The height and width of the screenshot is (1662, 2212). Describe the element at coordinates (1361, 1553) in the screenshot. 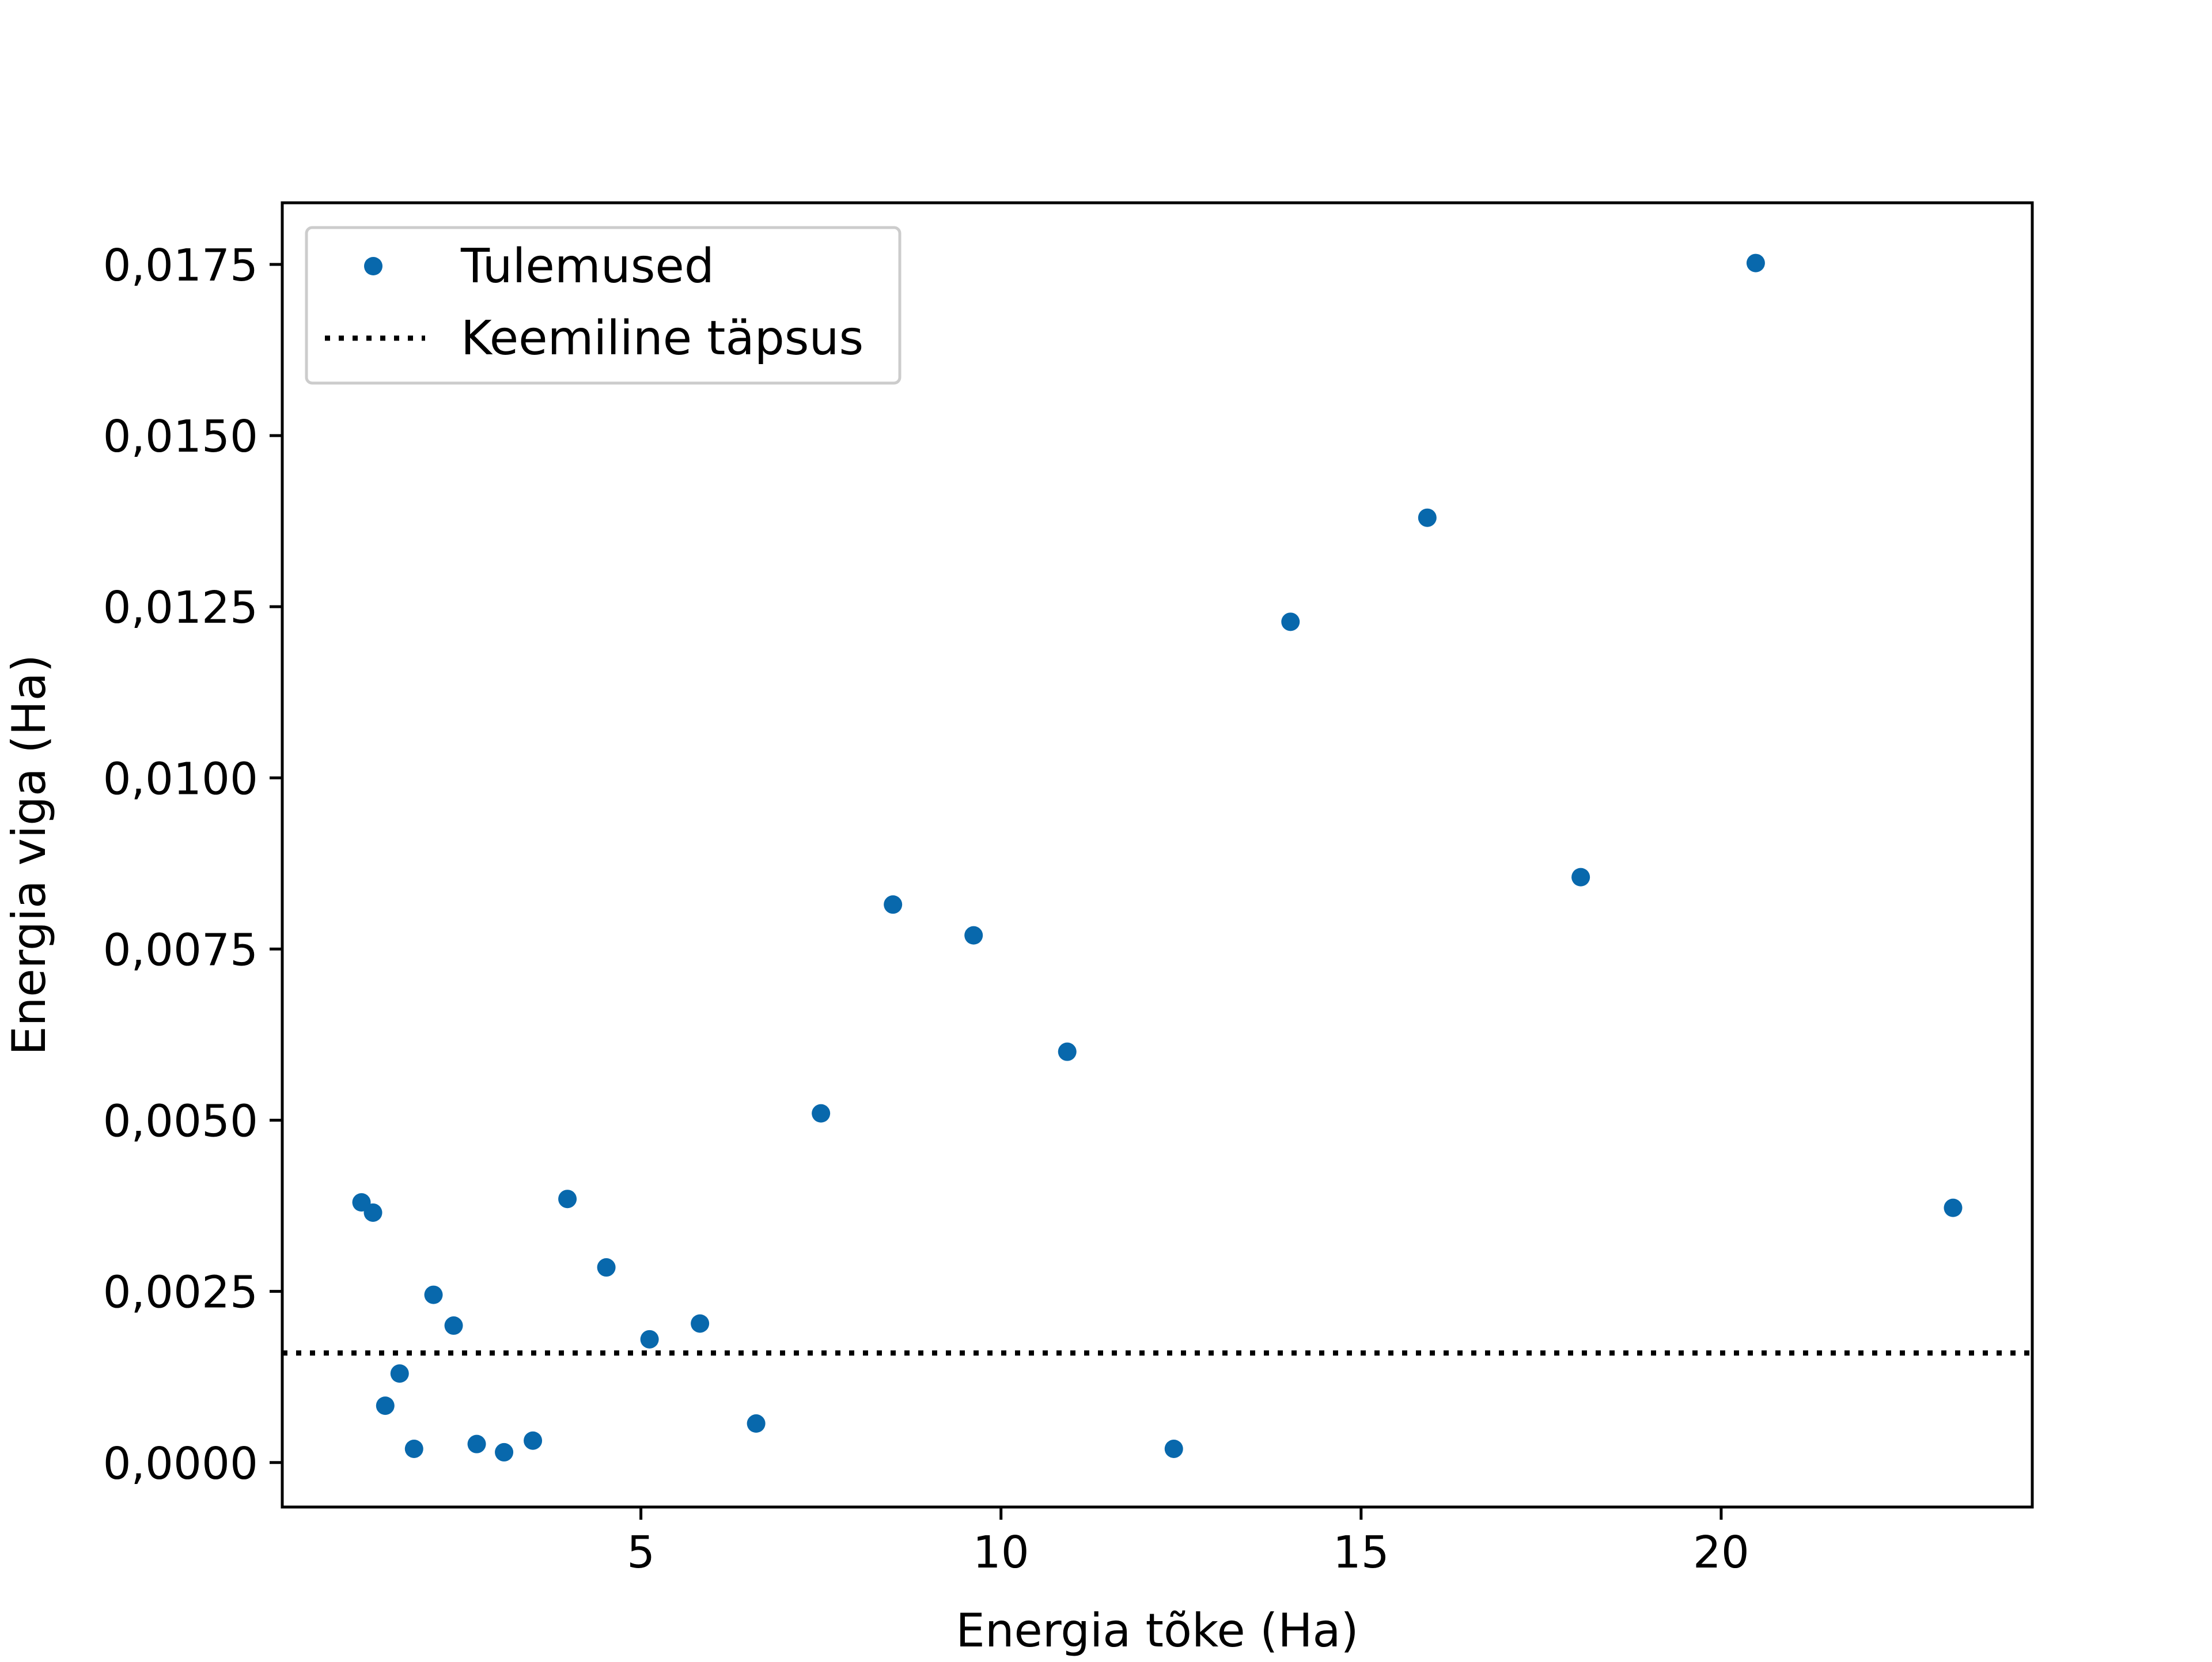

I see `x-tick-label: 15` at that location.